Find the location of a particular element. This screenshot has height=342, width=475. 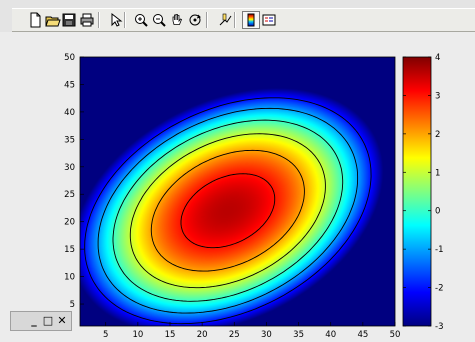

new-button is located at coordinates (35, 20).